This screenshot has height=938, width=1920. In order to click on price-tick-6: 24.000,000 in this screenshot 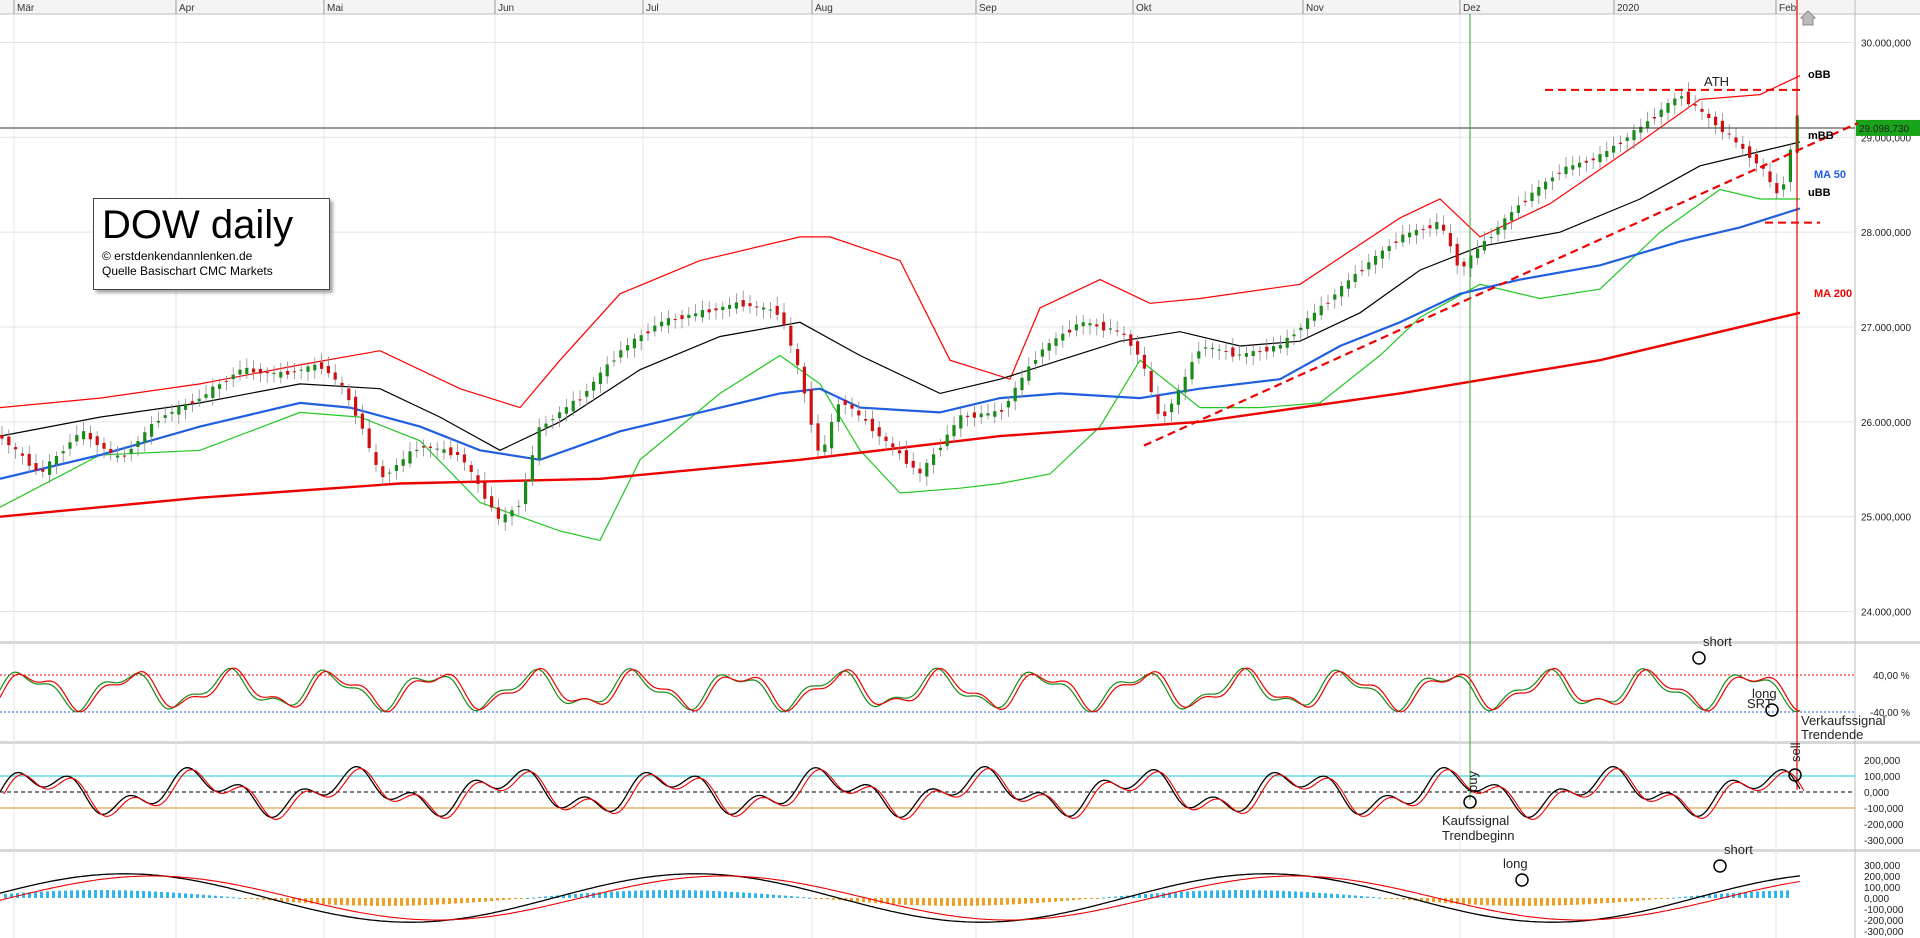, I will do `click(1886, 613)`.